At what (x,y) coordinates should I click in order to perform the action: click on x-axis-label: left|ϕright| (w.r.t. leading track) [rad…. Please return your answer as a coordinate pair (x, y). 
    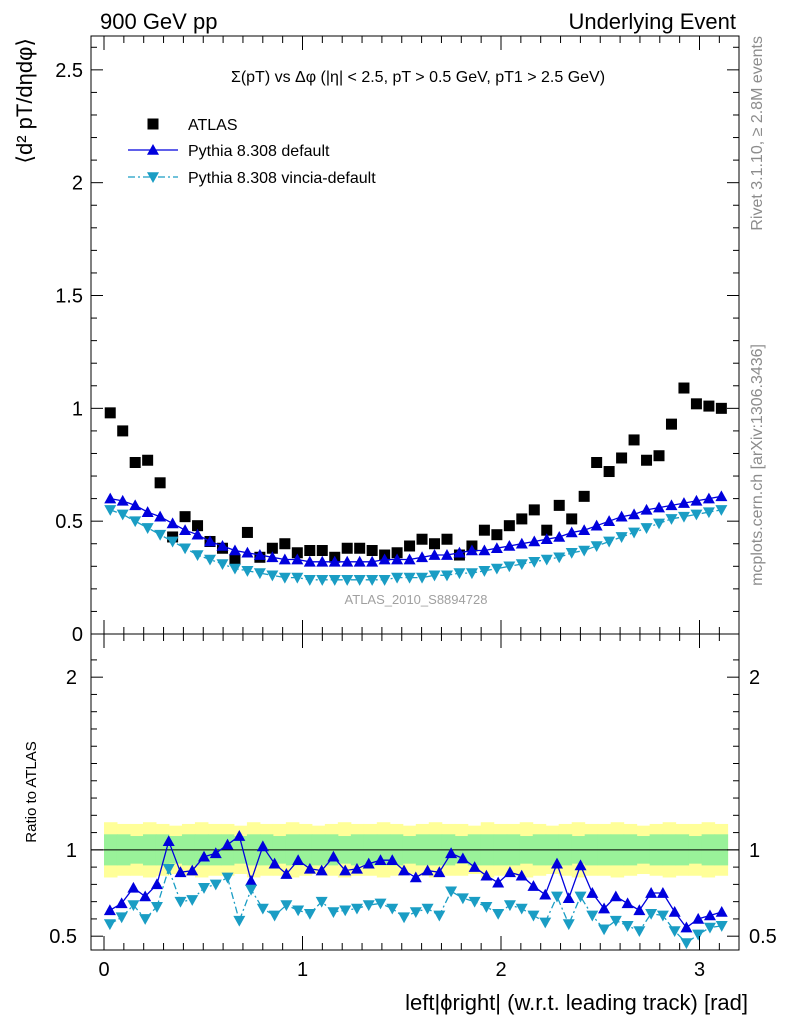
    Looking at the image, I should click on (576, 1002).